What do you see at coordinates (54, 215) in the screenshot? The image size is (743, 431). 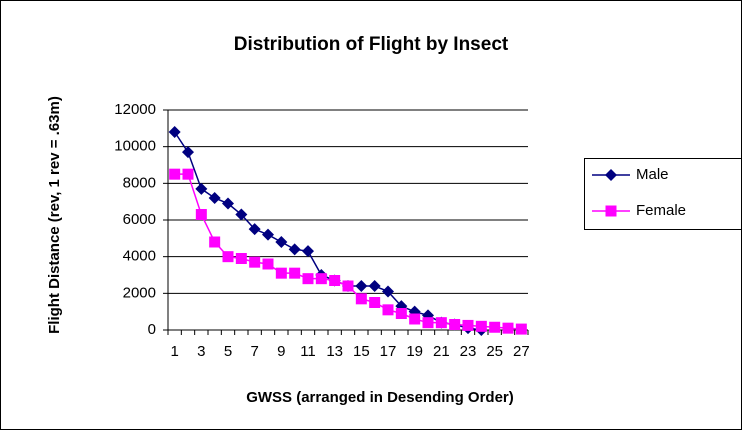 I see `y-axis-label: Flight Distance (rev, 1 rev = .63m)` at bounding box center [54, 215].